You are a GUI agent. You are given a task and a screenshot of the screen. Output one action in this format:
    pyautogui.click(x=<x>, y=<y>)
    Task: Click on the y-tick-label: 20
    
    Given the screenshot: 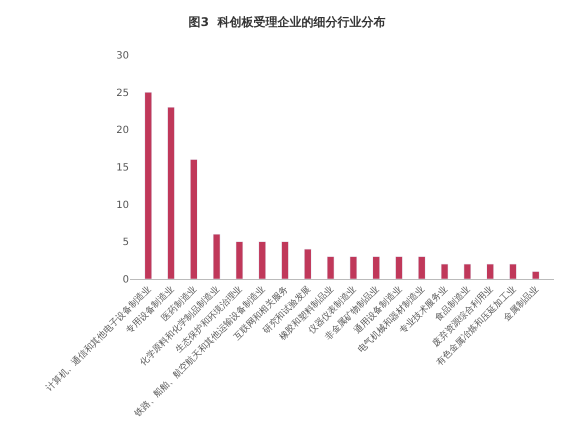 What is the action you would take?
    pyautogui.click(x=122, y=130)
    